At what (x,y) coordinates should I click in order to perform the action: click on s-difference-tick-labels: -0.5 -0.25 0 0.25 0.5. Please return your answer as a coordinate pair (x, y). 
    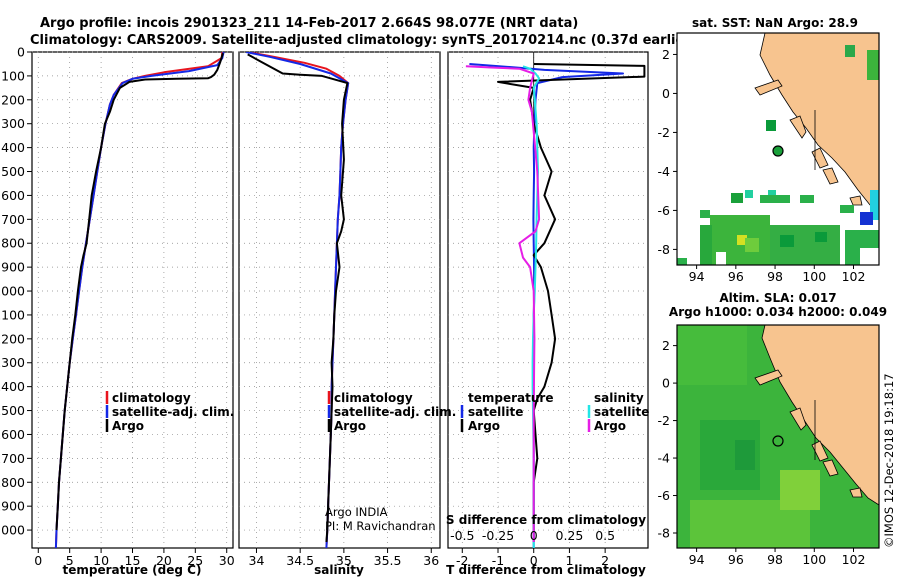
    Looking at the image, I should click on (532, 535).